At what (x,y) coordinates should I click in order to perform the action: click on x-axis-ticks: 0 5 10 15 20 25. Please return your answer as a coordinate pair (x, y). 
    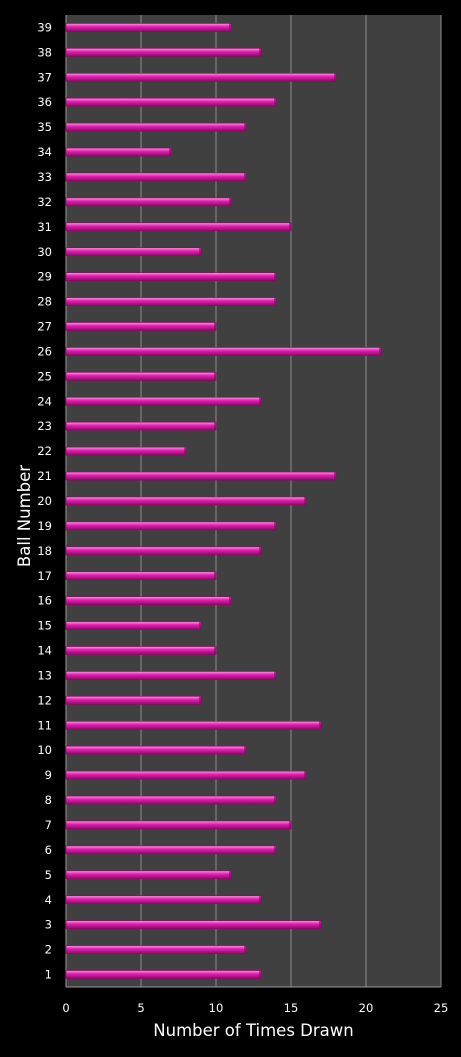
    Looking at the image, I should click on (255, 1008).